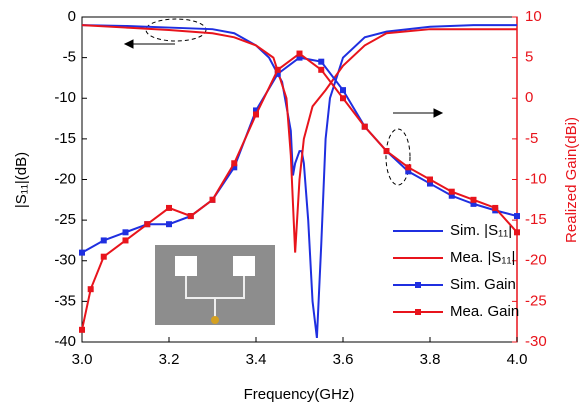  What do you see at coordinates (65, 97) in the screenshot?
I see `y-tick-label: -10` at bounding box center [65, 97].